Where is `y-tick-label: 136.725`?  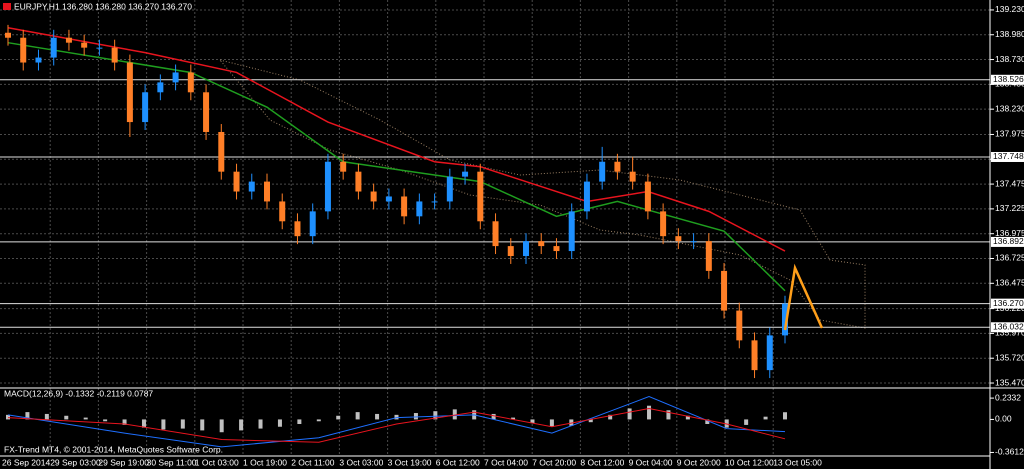
y-tick-label: 136.725 is located at coordinates (1009, 258).